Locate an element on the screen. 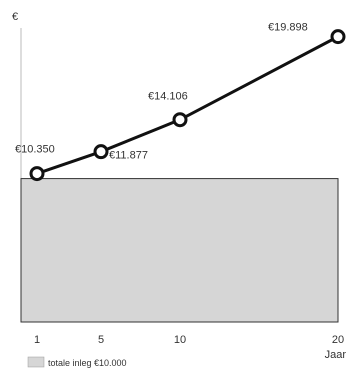 Image resolution: width=348 pixels, height=369 pixels. legend-label: totale inleg €10.000 is located at coordinates (87, 363).